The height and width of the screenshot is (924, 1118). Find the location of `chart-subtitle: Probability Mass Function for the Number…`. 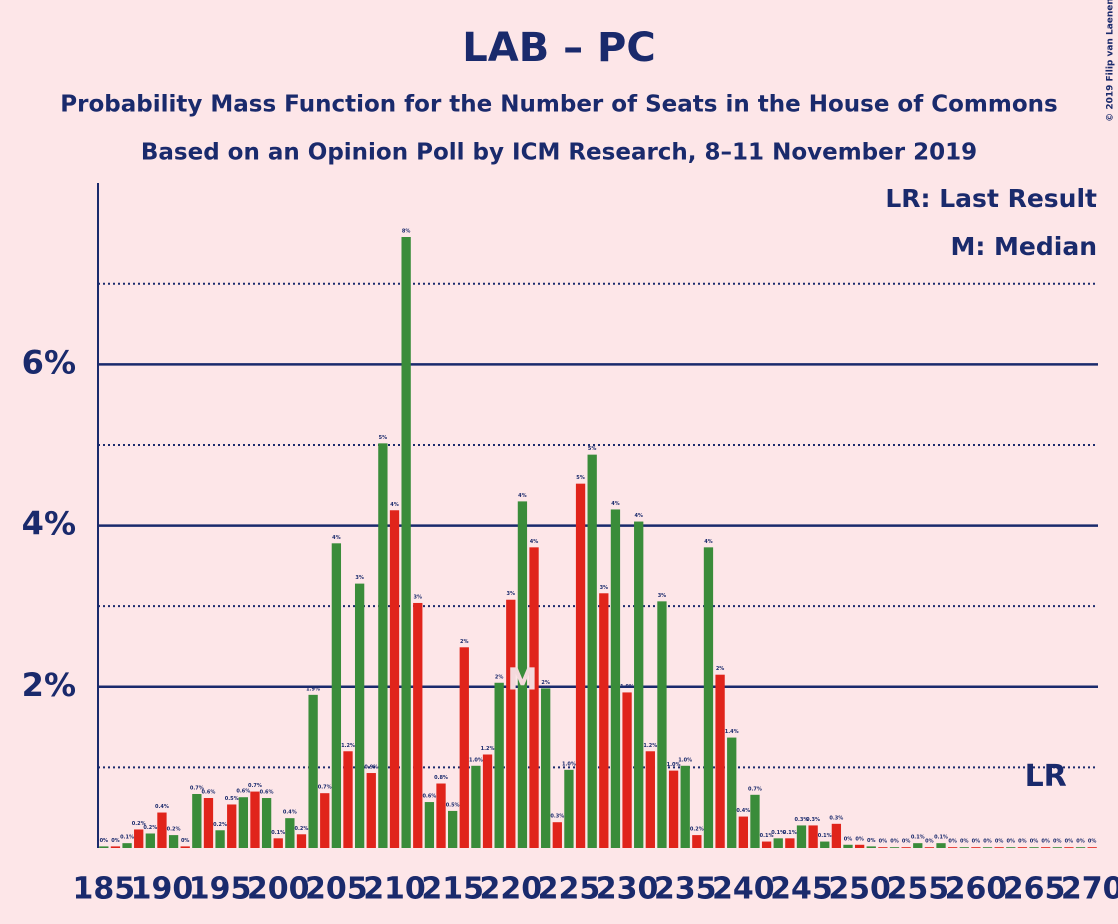

chart-subtitle: Probability Mass Function for the Number… is located at coordinates (558, 105).